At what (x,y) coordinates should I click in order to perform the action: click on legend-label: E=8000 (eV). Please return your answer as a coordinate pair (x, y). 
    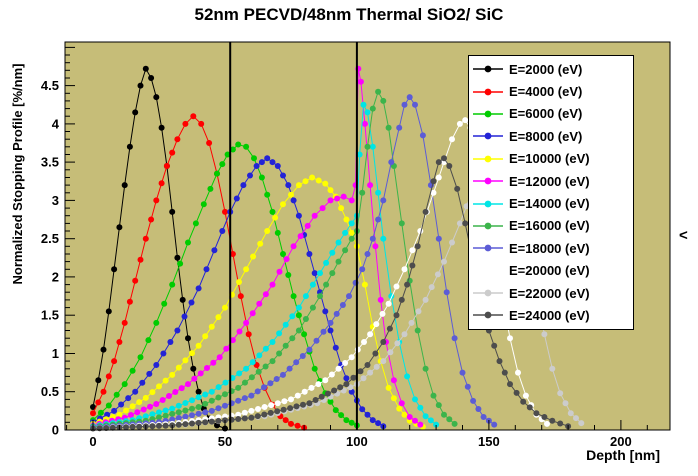
    Looking at the image, I should click on (546, 136).